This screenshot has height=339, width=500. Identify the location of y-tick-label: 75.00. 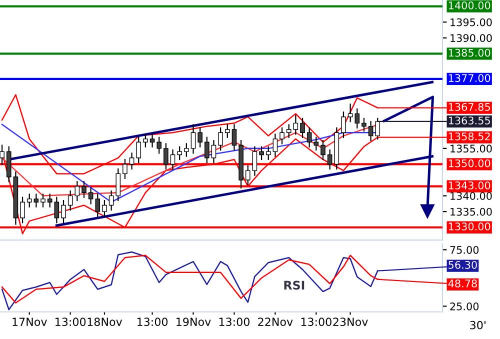
(464, 250).